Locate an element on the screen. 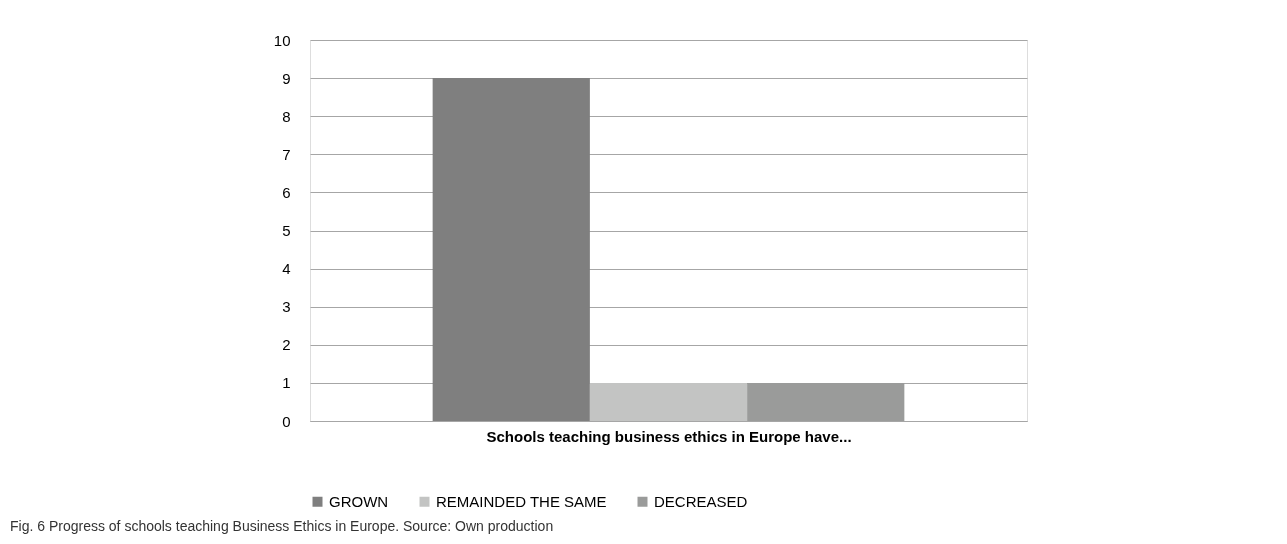 The width and height of the screenshot is (1287, 544). caption: Fig. 6 Progress of schools teaching Business Ethics in Europe. Source: Own production is located at coordinates (282, 526).